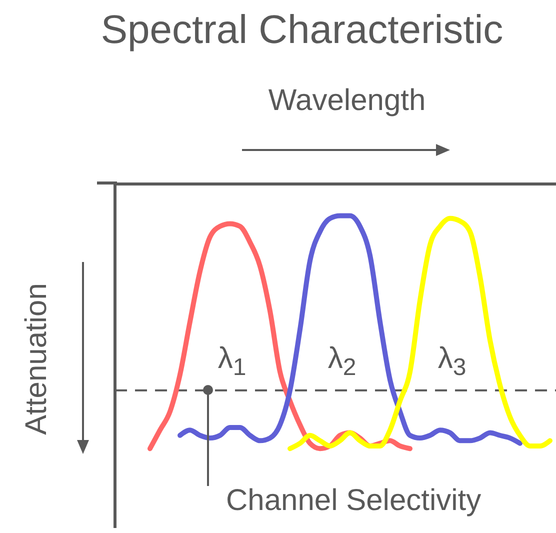 This screenshot has width=556, height=533. Describe the element at coordinates (342, 362) in the screenshot. I see `series-label: λ$_{2}$` at that location.